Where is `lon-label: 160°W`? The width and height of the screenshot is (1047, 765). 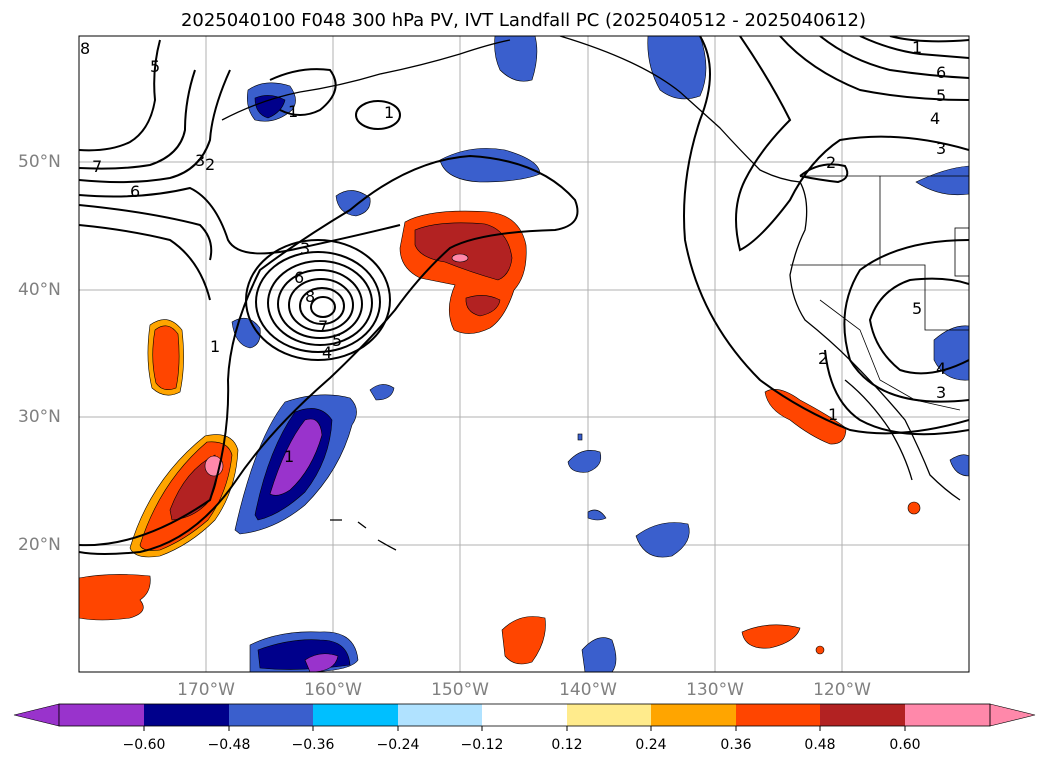 lon-label: 160°W is located at coordinates (333, 690).